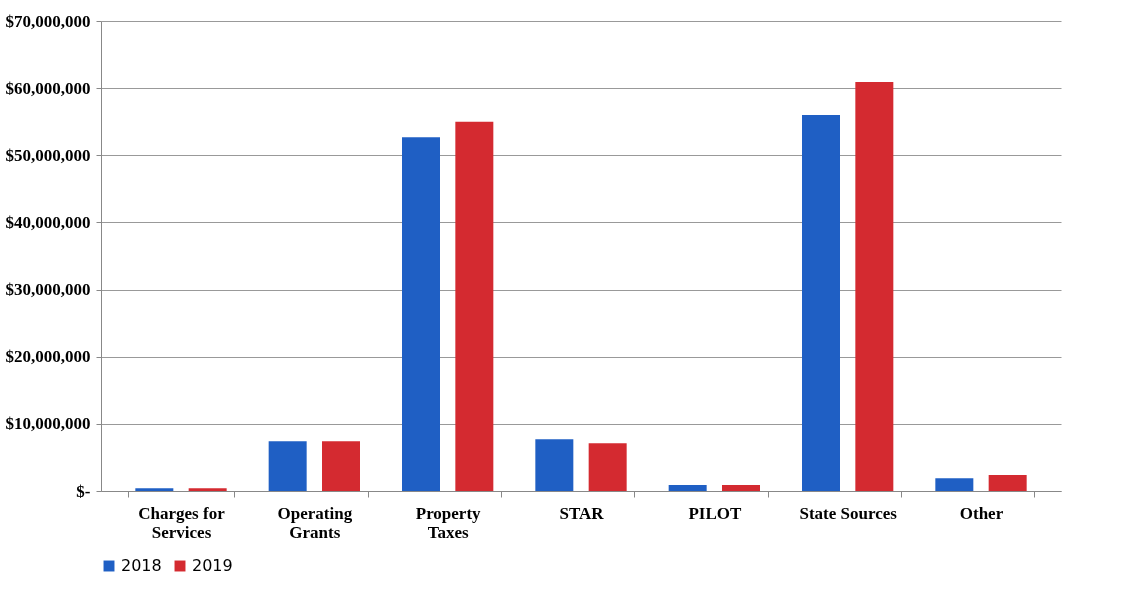  Describe the element at coordinates (48, 155) in the screenshot. I see `y-tick-label: $50,000,000` at that location.